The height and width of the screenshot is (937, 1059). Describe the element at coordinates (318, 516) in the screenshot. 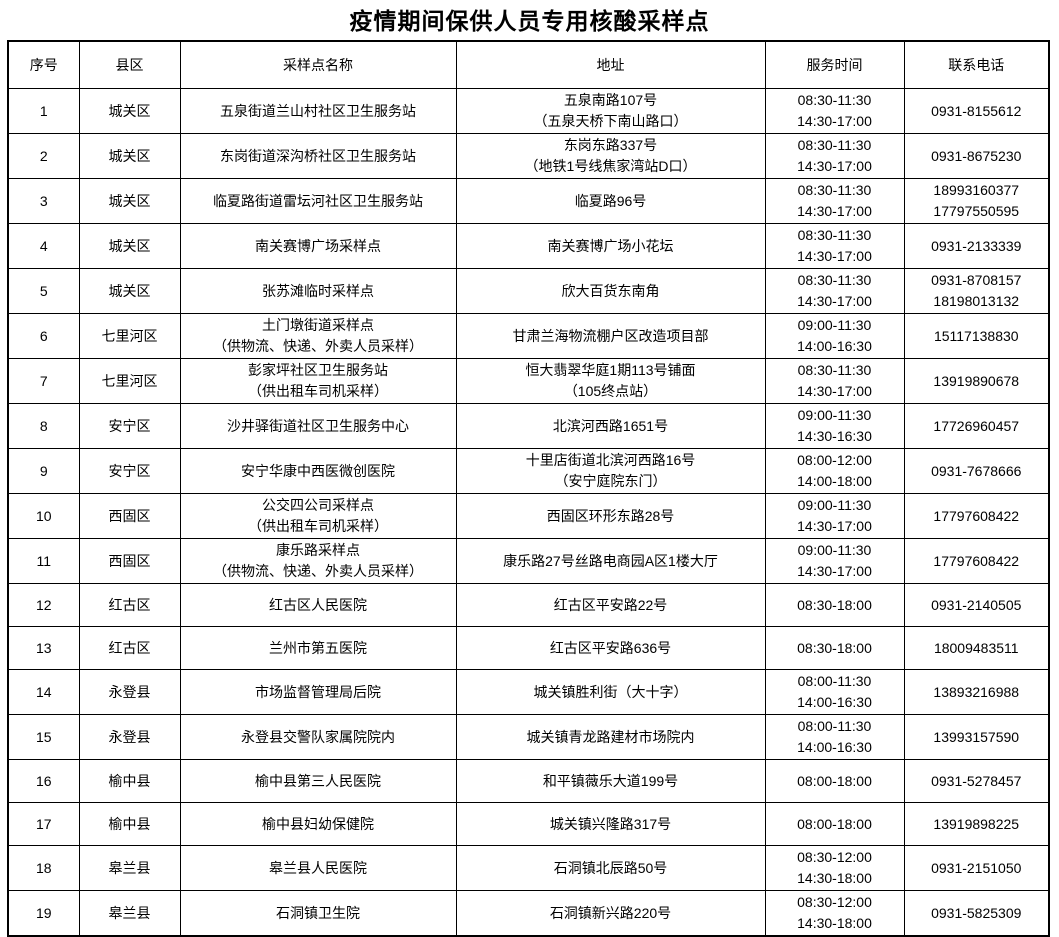

I see `cell-name: 公交四公司采样点 （供出租车司机采样）` at that location.